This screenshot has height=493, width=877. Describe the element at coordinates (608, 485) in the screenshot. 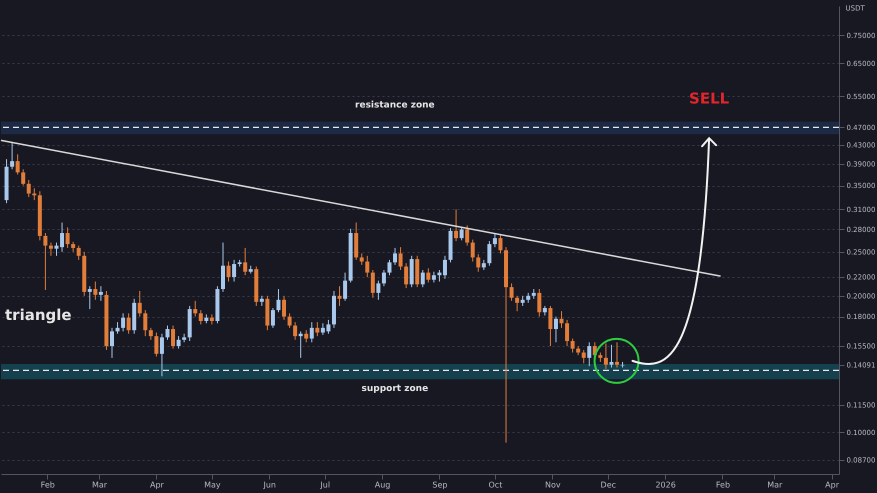

I see `x-tick-label: Dec` at that location.